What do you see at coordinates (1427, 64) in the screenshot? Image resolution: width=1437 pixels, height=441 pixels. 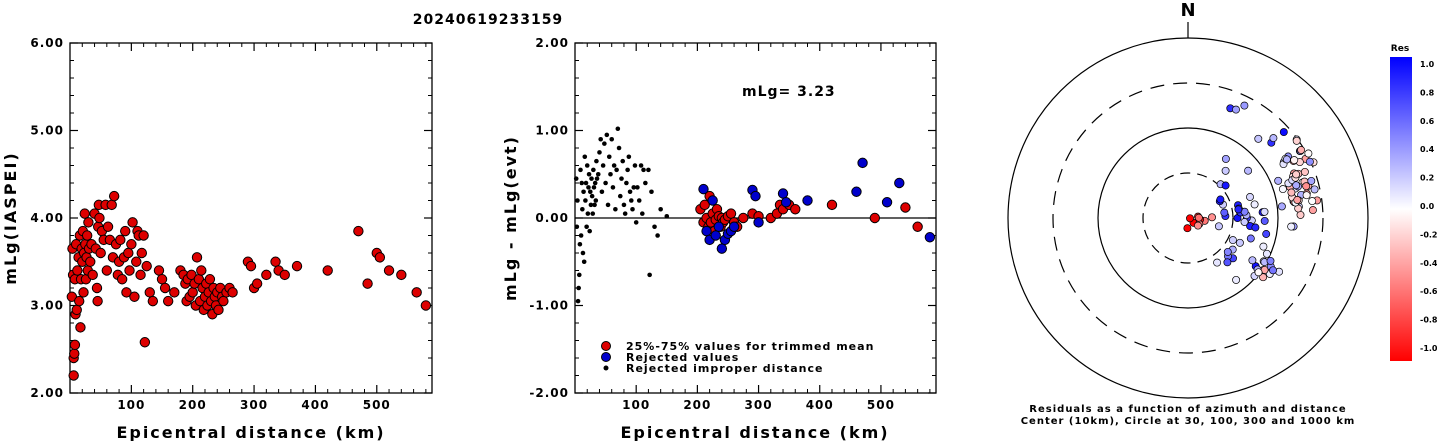 I see `colorbar-tick-label: 1.0` at bounding box center [1427, 64].